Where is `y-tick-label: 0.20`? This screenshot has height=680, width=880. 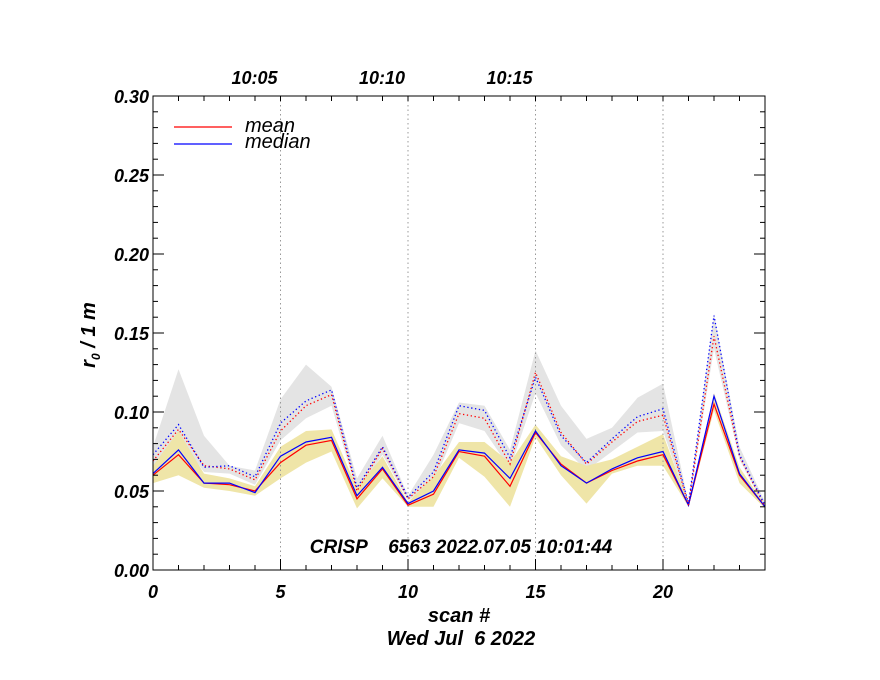 y-tick-label: 0.20 is located at coordinates (131, 255).